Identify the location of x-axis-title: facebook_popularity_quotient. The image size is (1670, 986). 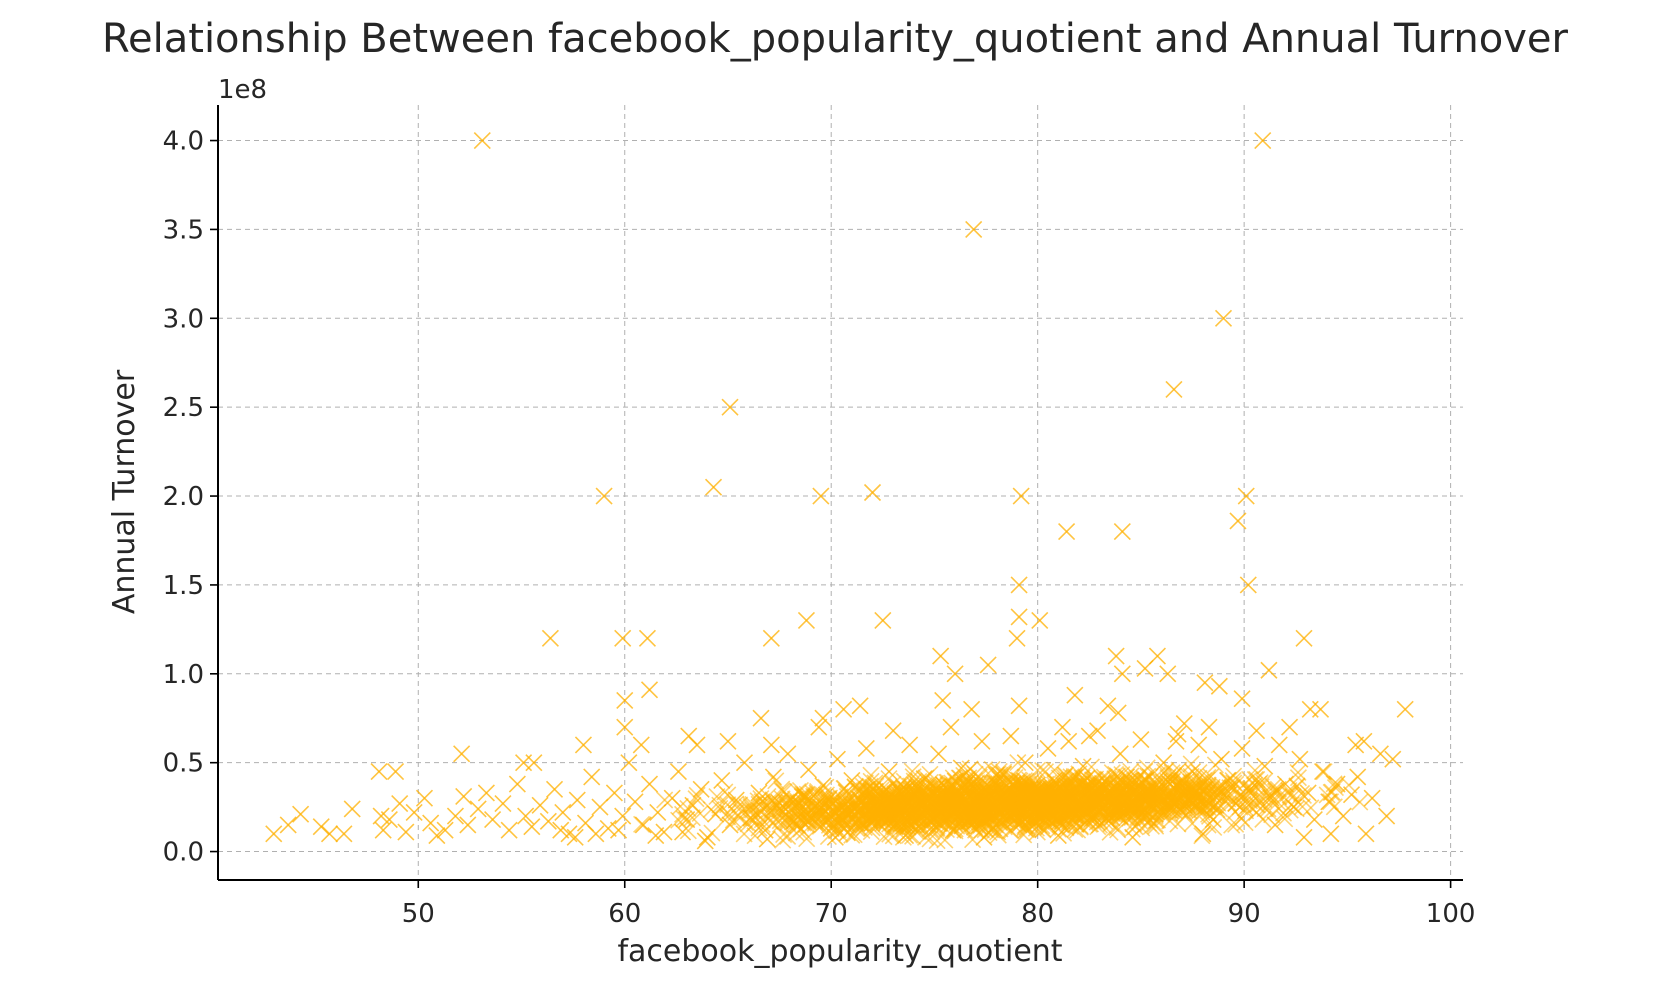
(839, 951).